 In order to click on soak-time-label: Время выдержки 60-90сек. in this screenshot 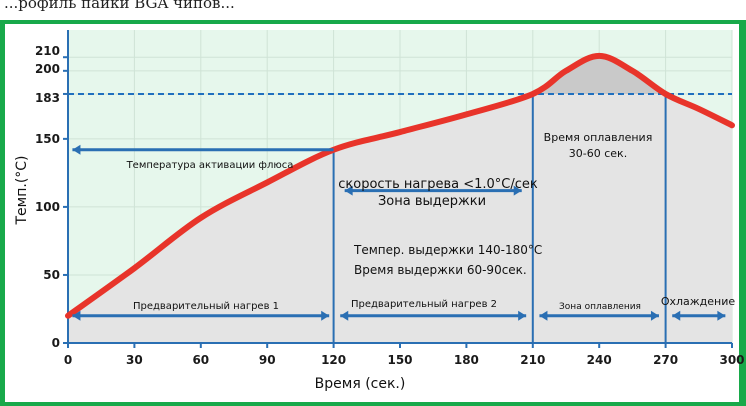, I will do `click(440, 270)`.